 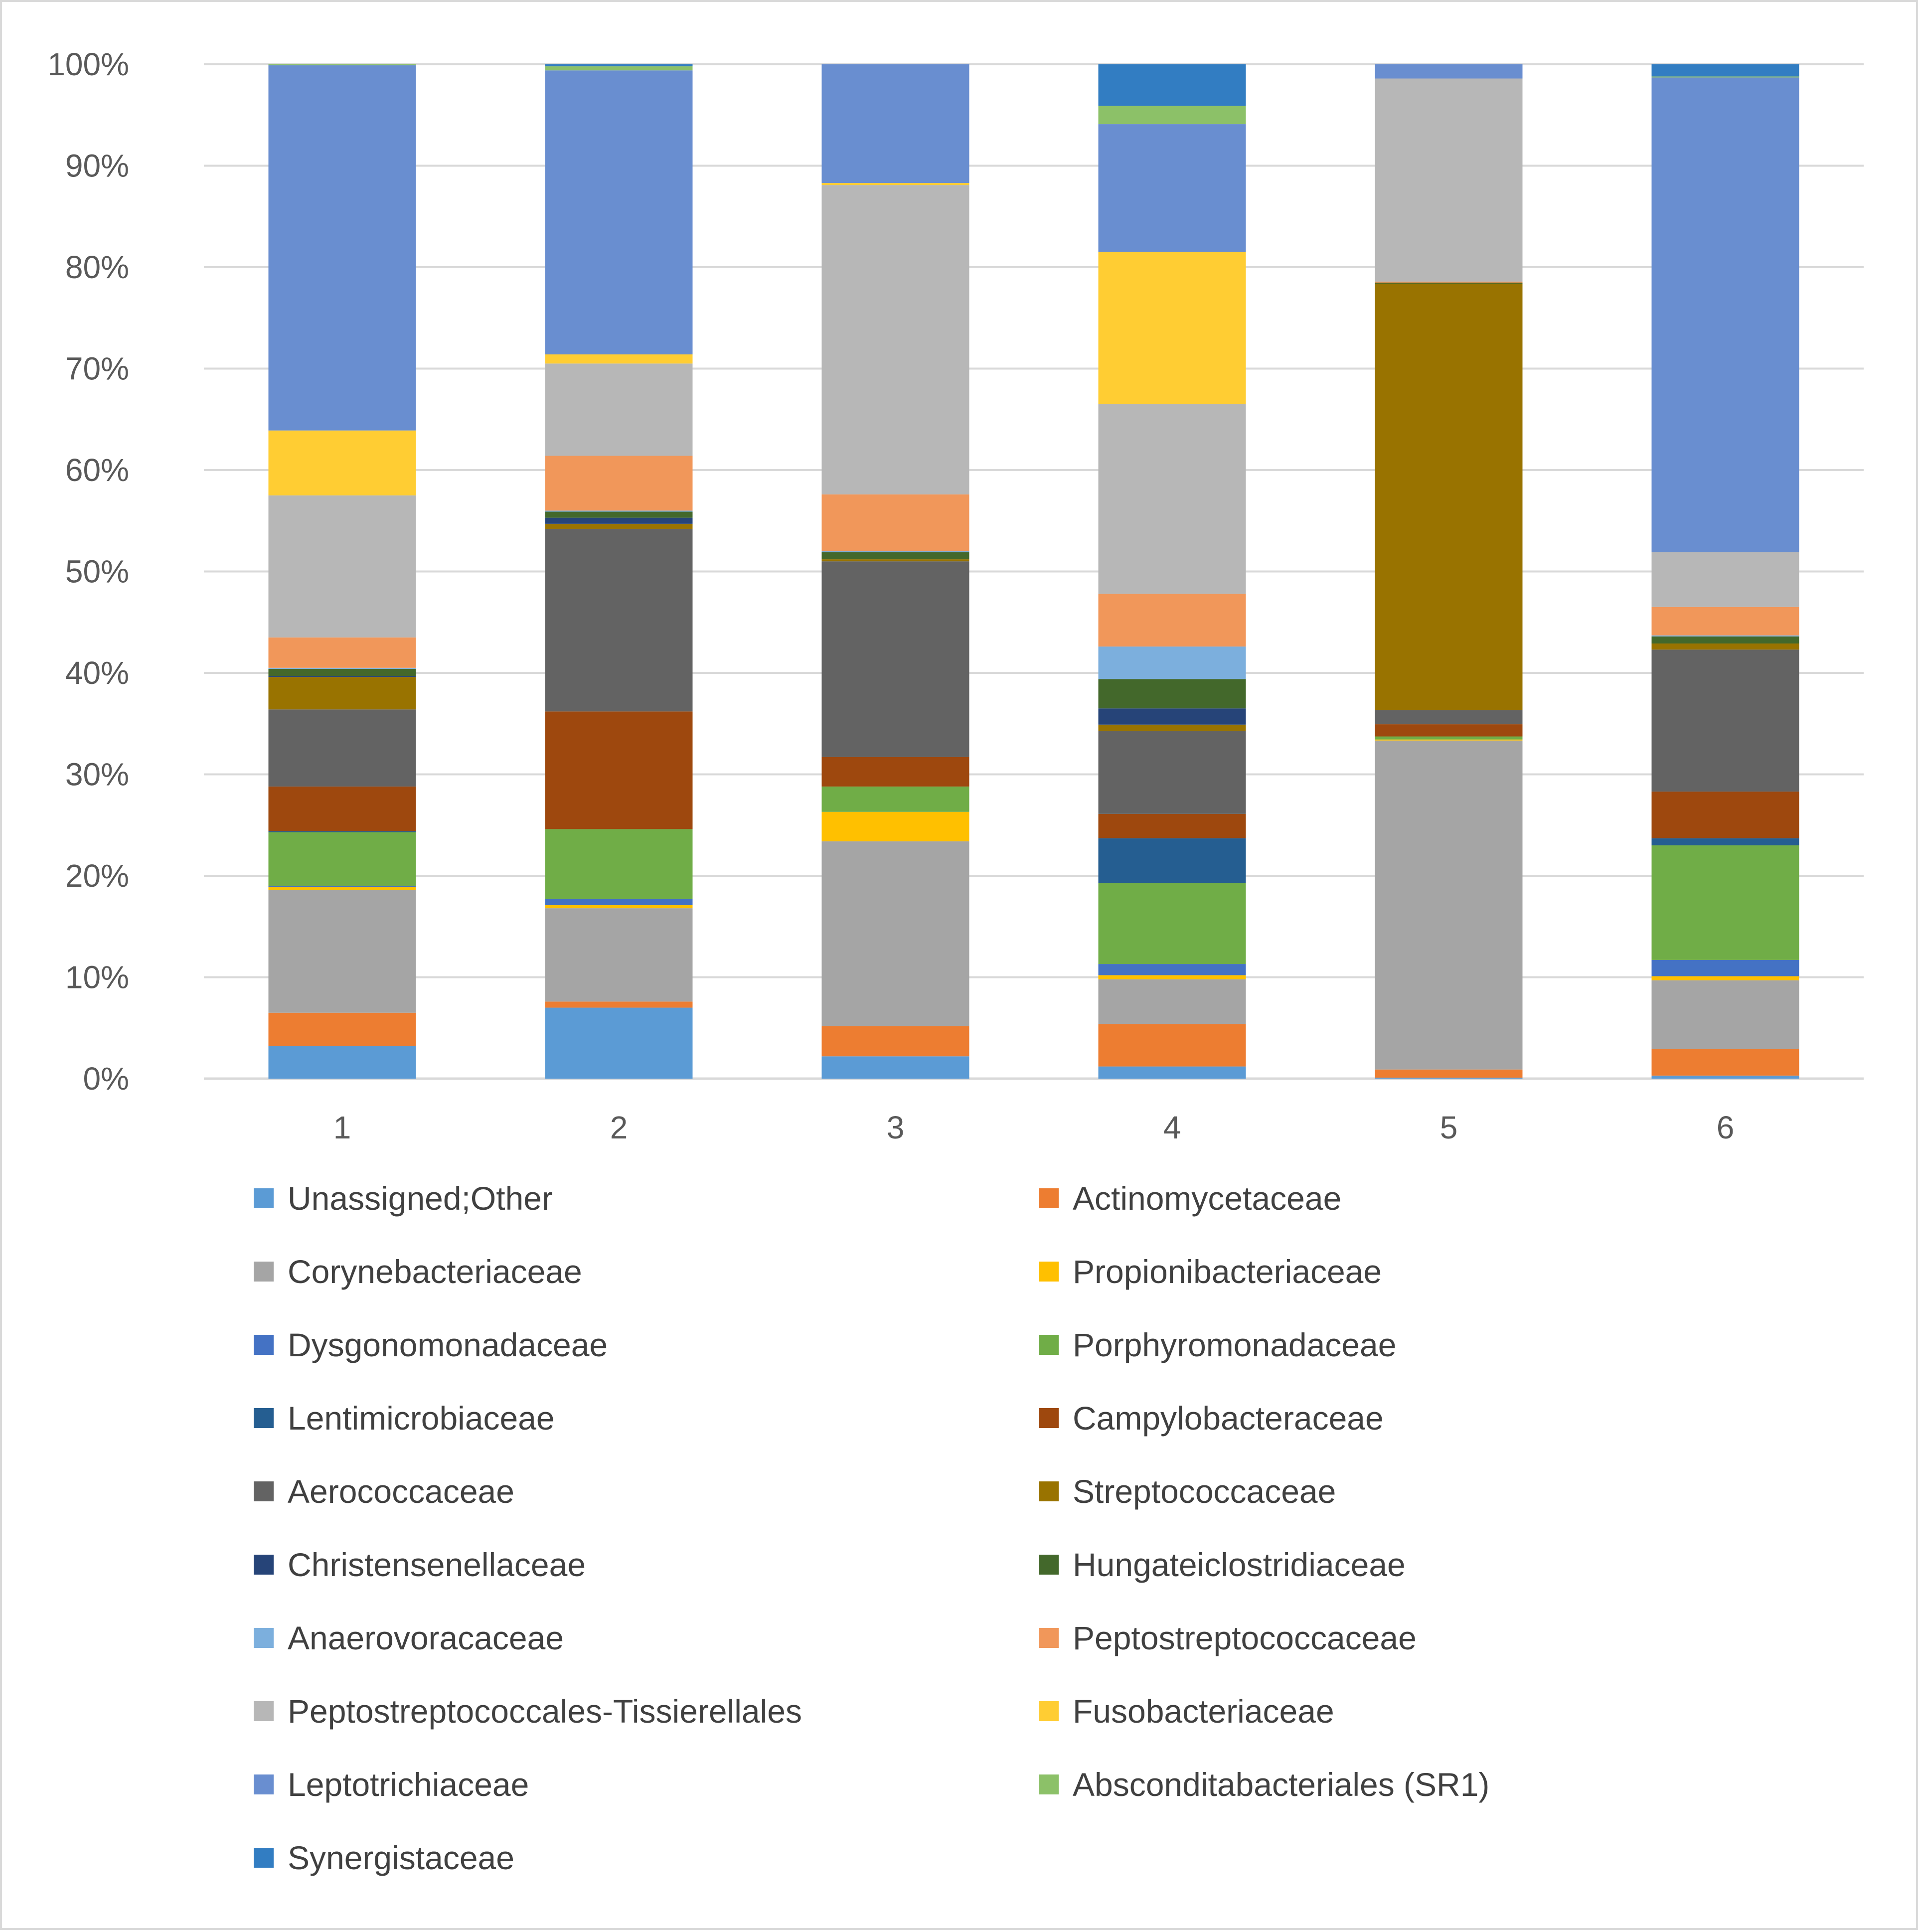 I want to click on y-tick-label: 0%, so click(x=107, y=1079).